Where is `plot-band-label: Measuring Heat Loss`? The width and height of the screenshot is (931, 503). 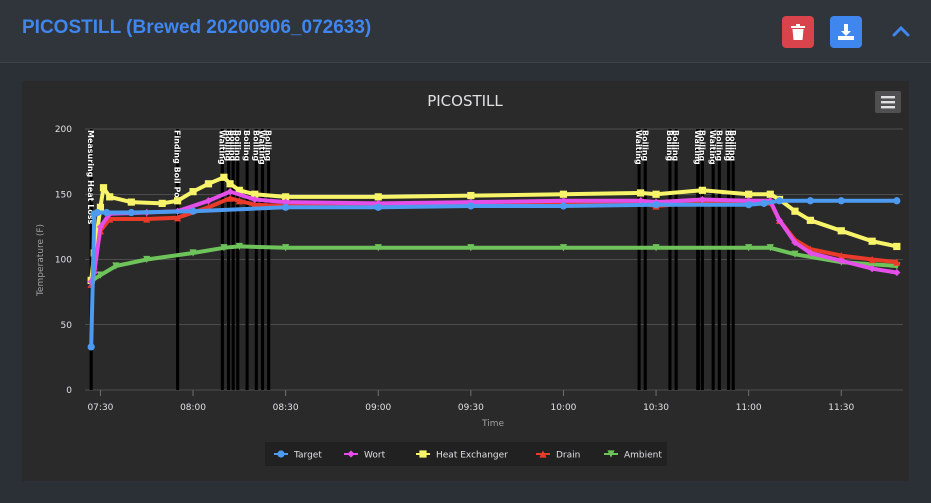
plot-band-label: Measuring Heat Loss is located at coordinates (90, 177).